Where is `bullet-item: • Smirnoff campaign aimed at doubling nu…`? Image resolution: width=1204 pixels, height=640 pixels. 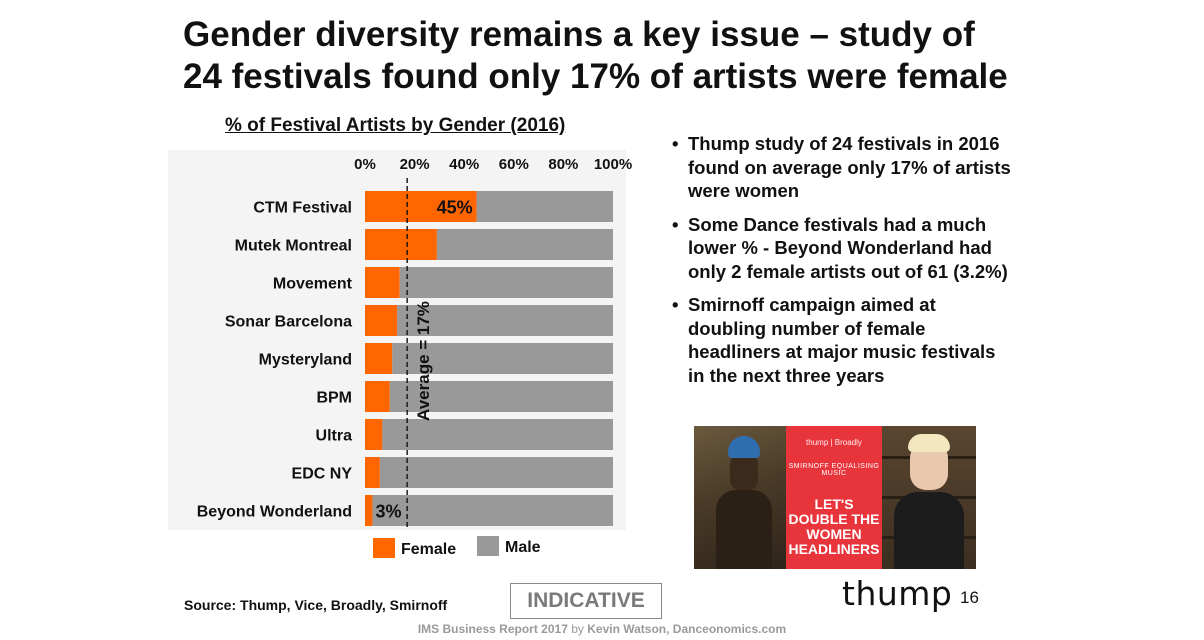 bullet-item: • Smirnoff campaign aimed at doubling nu… is located at coordinates (842, 340).